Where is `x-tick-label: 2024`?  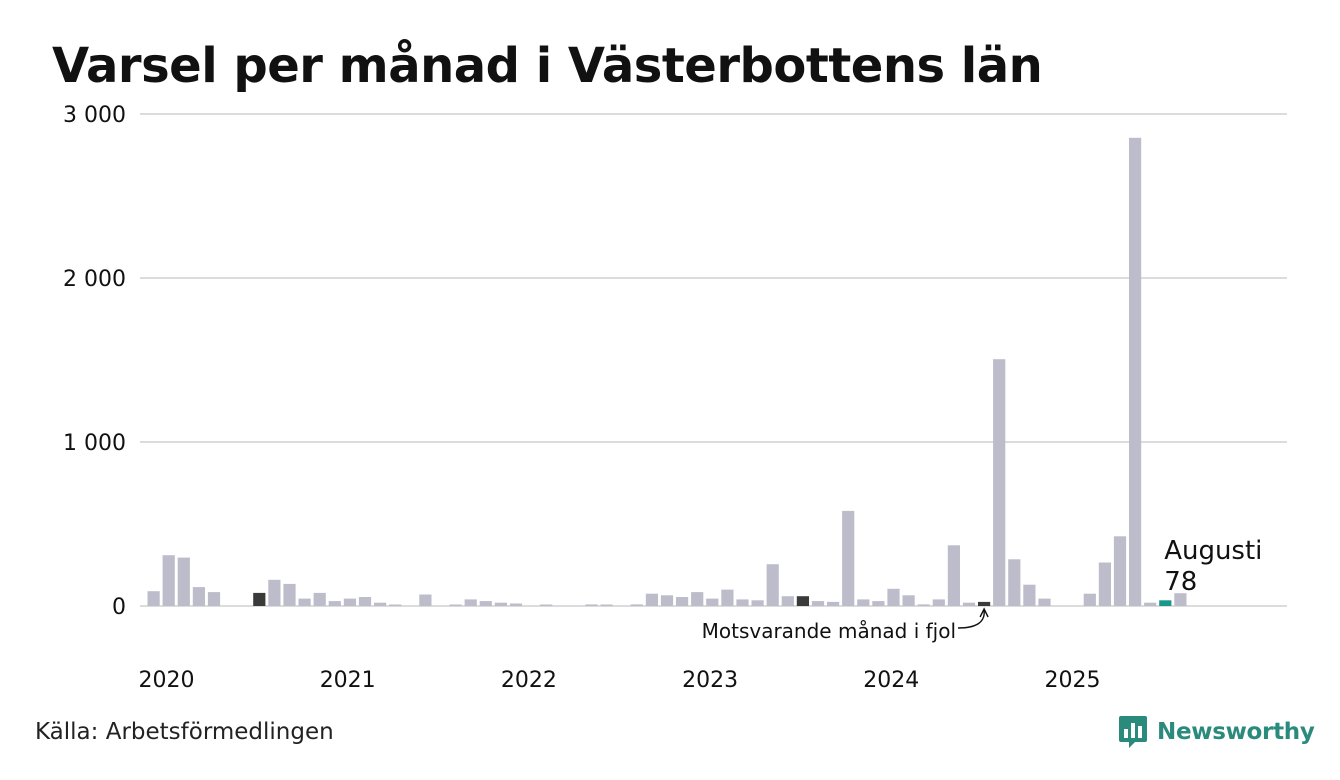
x-tick-label: 2024 is located at coordinates (891, 680).